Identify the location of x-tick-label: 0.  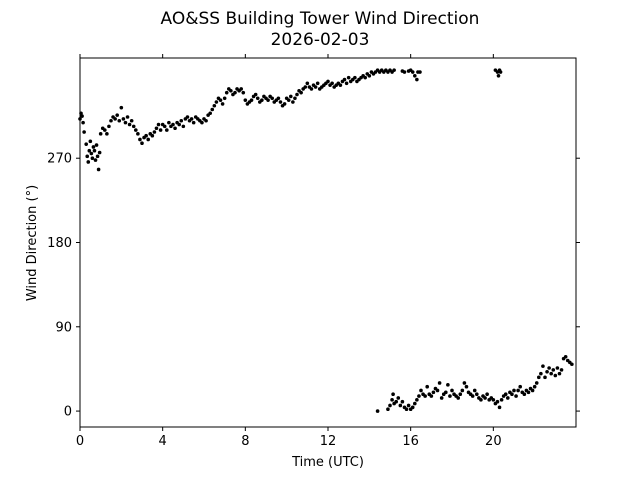
(80, 441).